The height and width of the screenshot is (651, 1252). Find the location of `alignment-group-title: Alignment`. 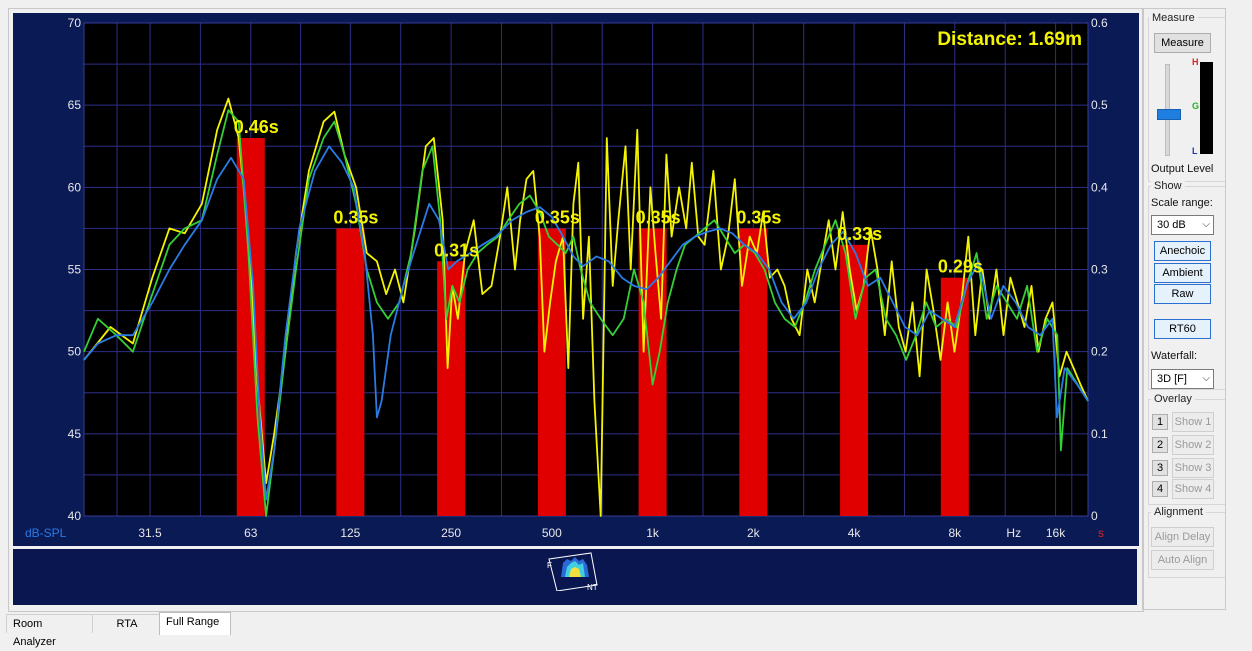

alignment-group-title: Alignment is located at coordinates (1178, 512).